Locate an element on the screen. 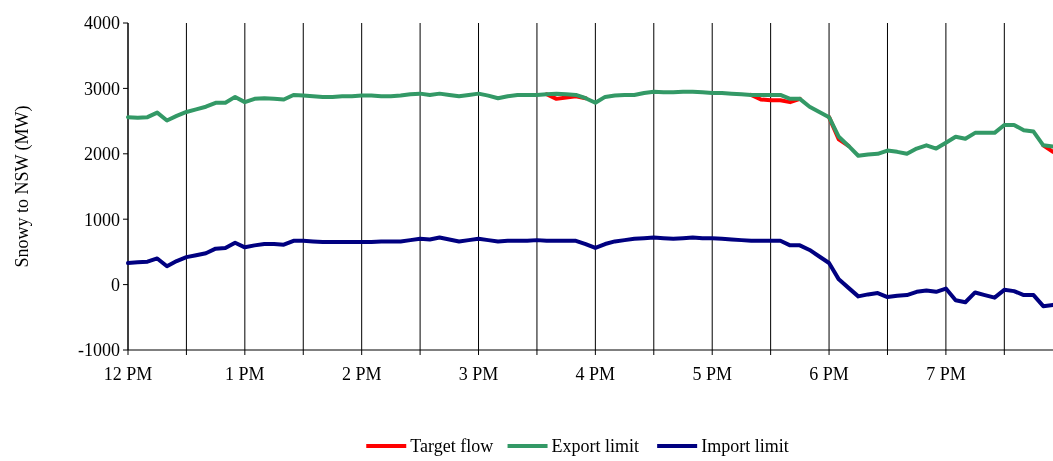 This screenshot has height=461, width=1053. x-tick-label: 7 PM is located at coordinates (946, 374).